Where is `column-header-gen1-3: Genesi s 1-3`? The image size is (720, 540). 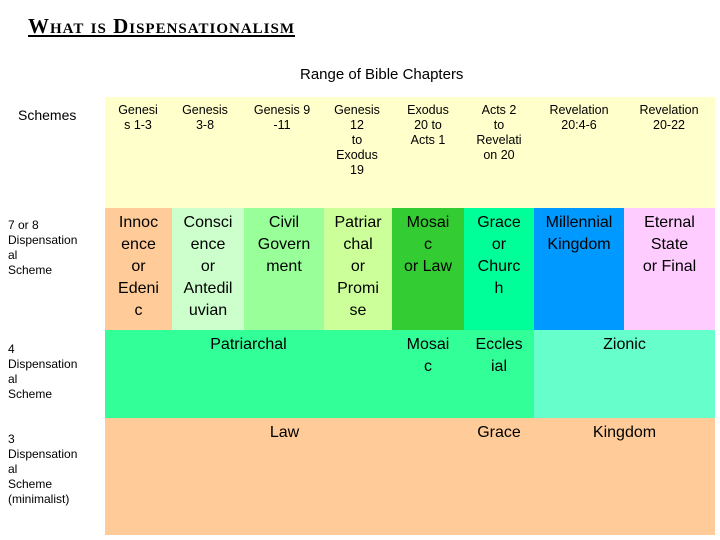
column-header-gen1-3: Genesi s 1-3 is located at coordinates (138, 117).